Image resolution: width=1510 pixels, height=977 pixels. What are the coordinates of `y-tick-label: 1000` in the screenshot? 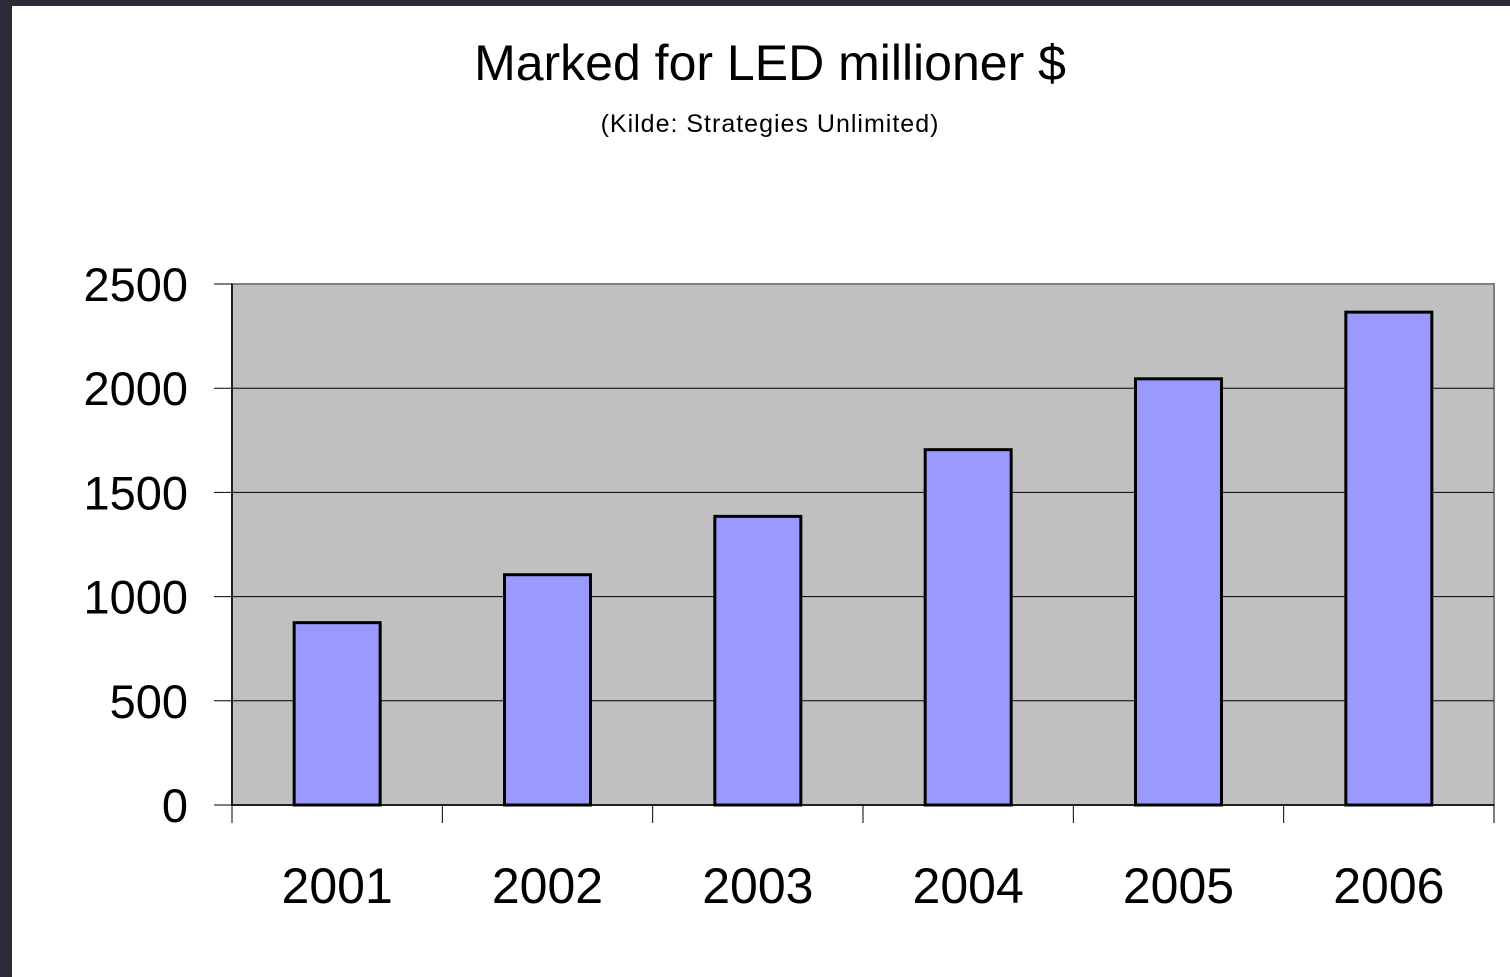 It's located at (135, 597).